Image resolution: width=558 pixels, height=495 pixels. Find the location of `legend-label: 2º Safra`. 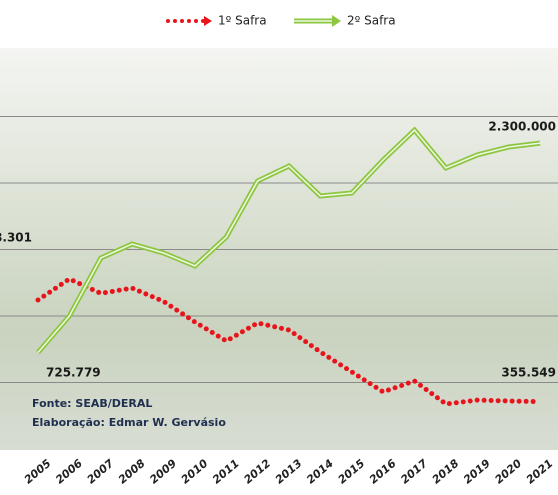

legend-label: 2º Safra is located at coordinates (371, 21).